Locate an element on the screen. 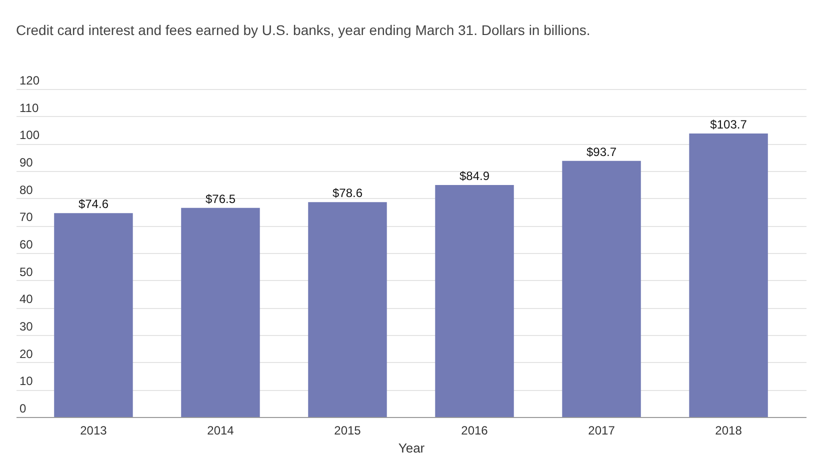  data-label: $103.7 is located at coordinates (729, 125).